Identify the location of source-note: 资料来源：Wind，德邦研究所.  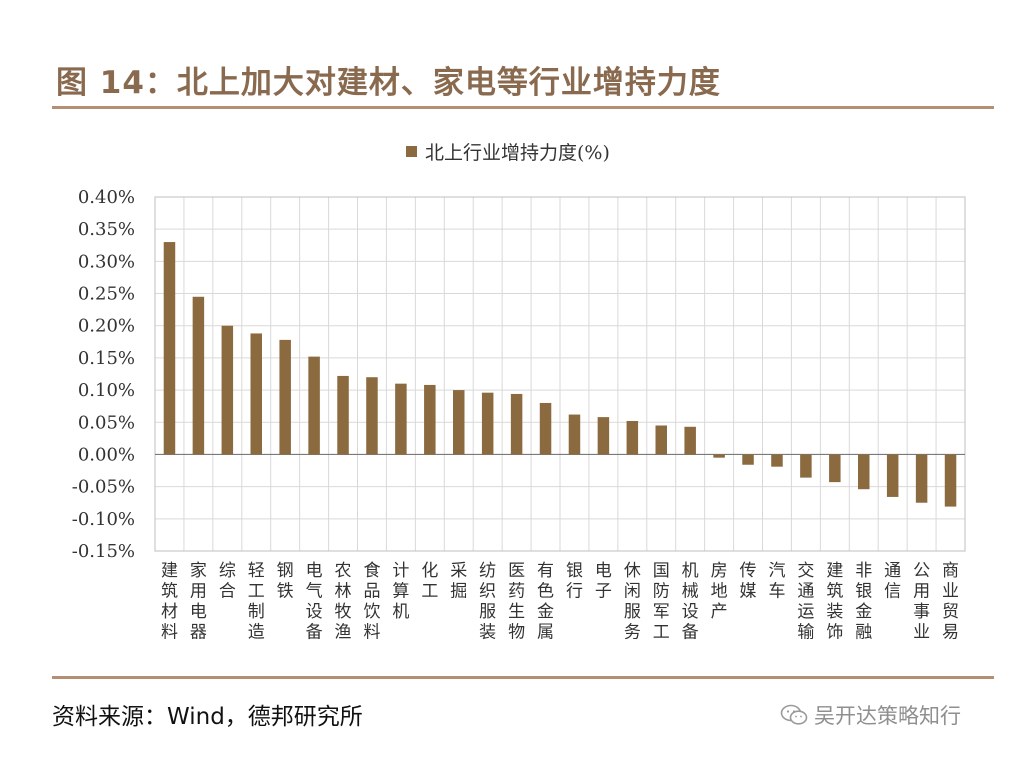
(207, 717).